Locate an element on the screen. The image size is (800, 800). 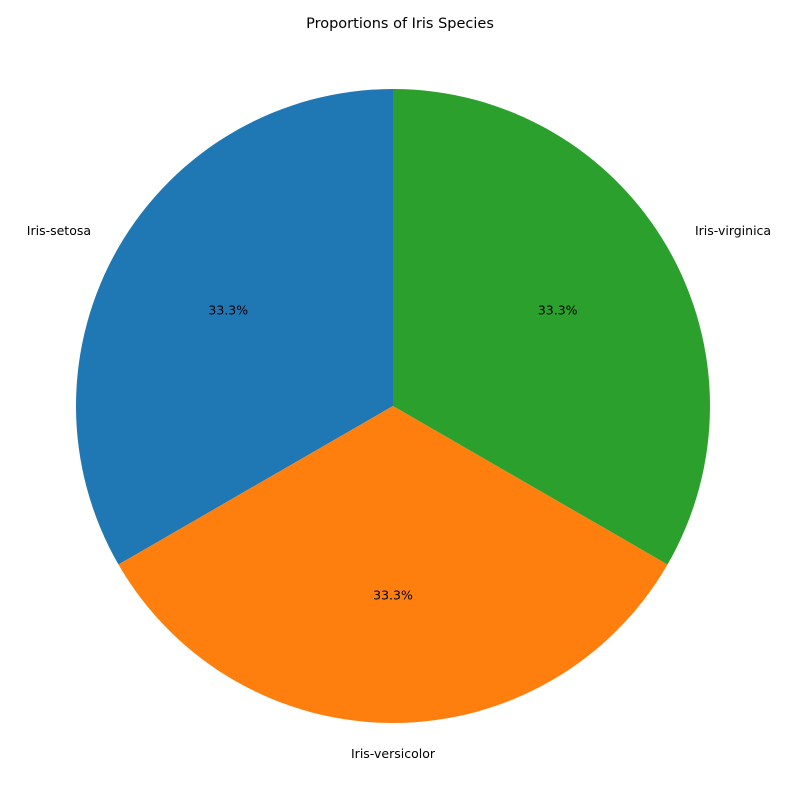
chart-title: Proportions of Iris Species is located at coordinates (400, 24).